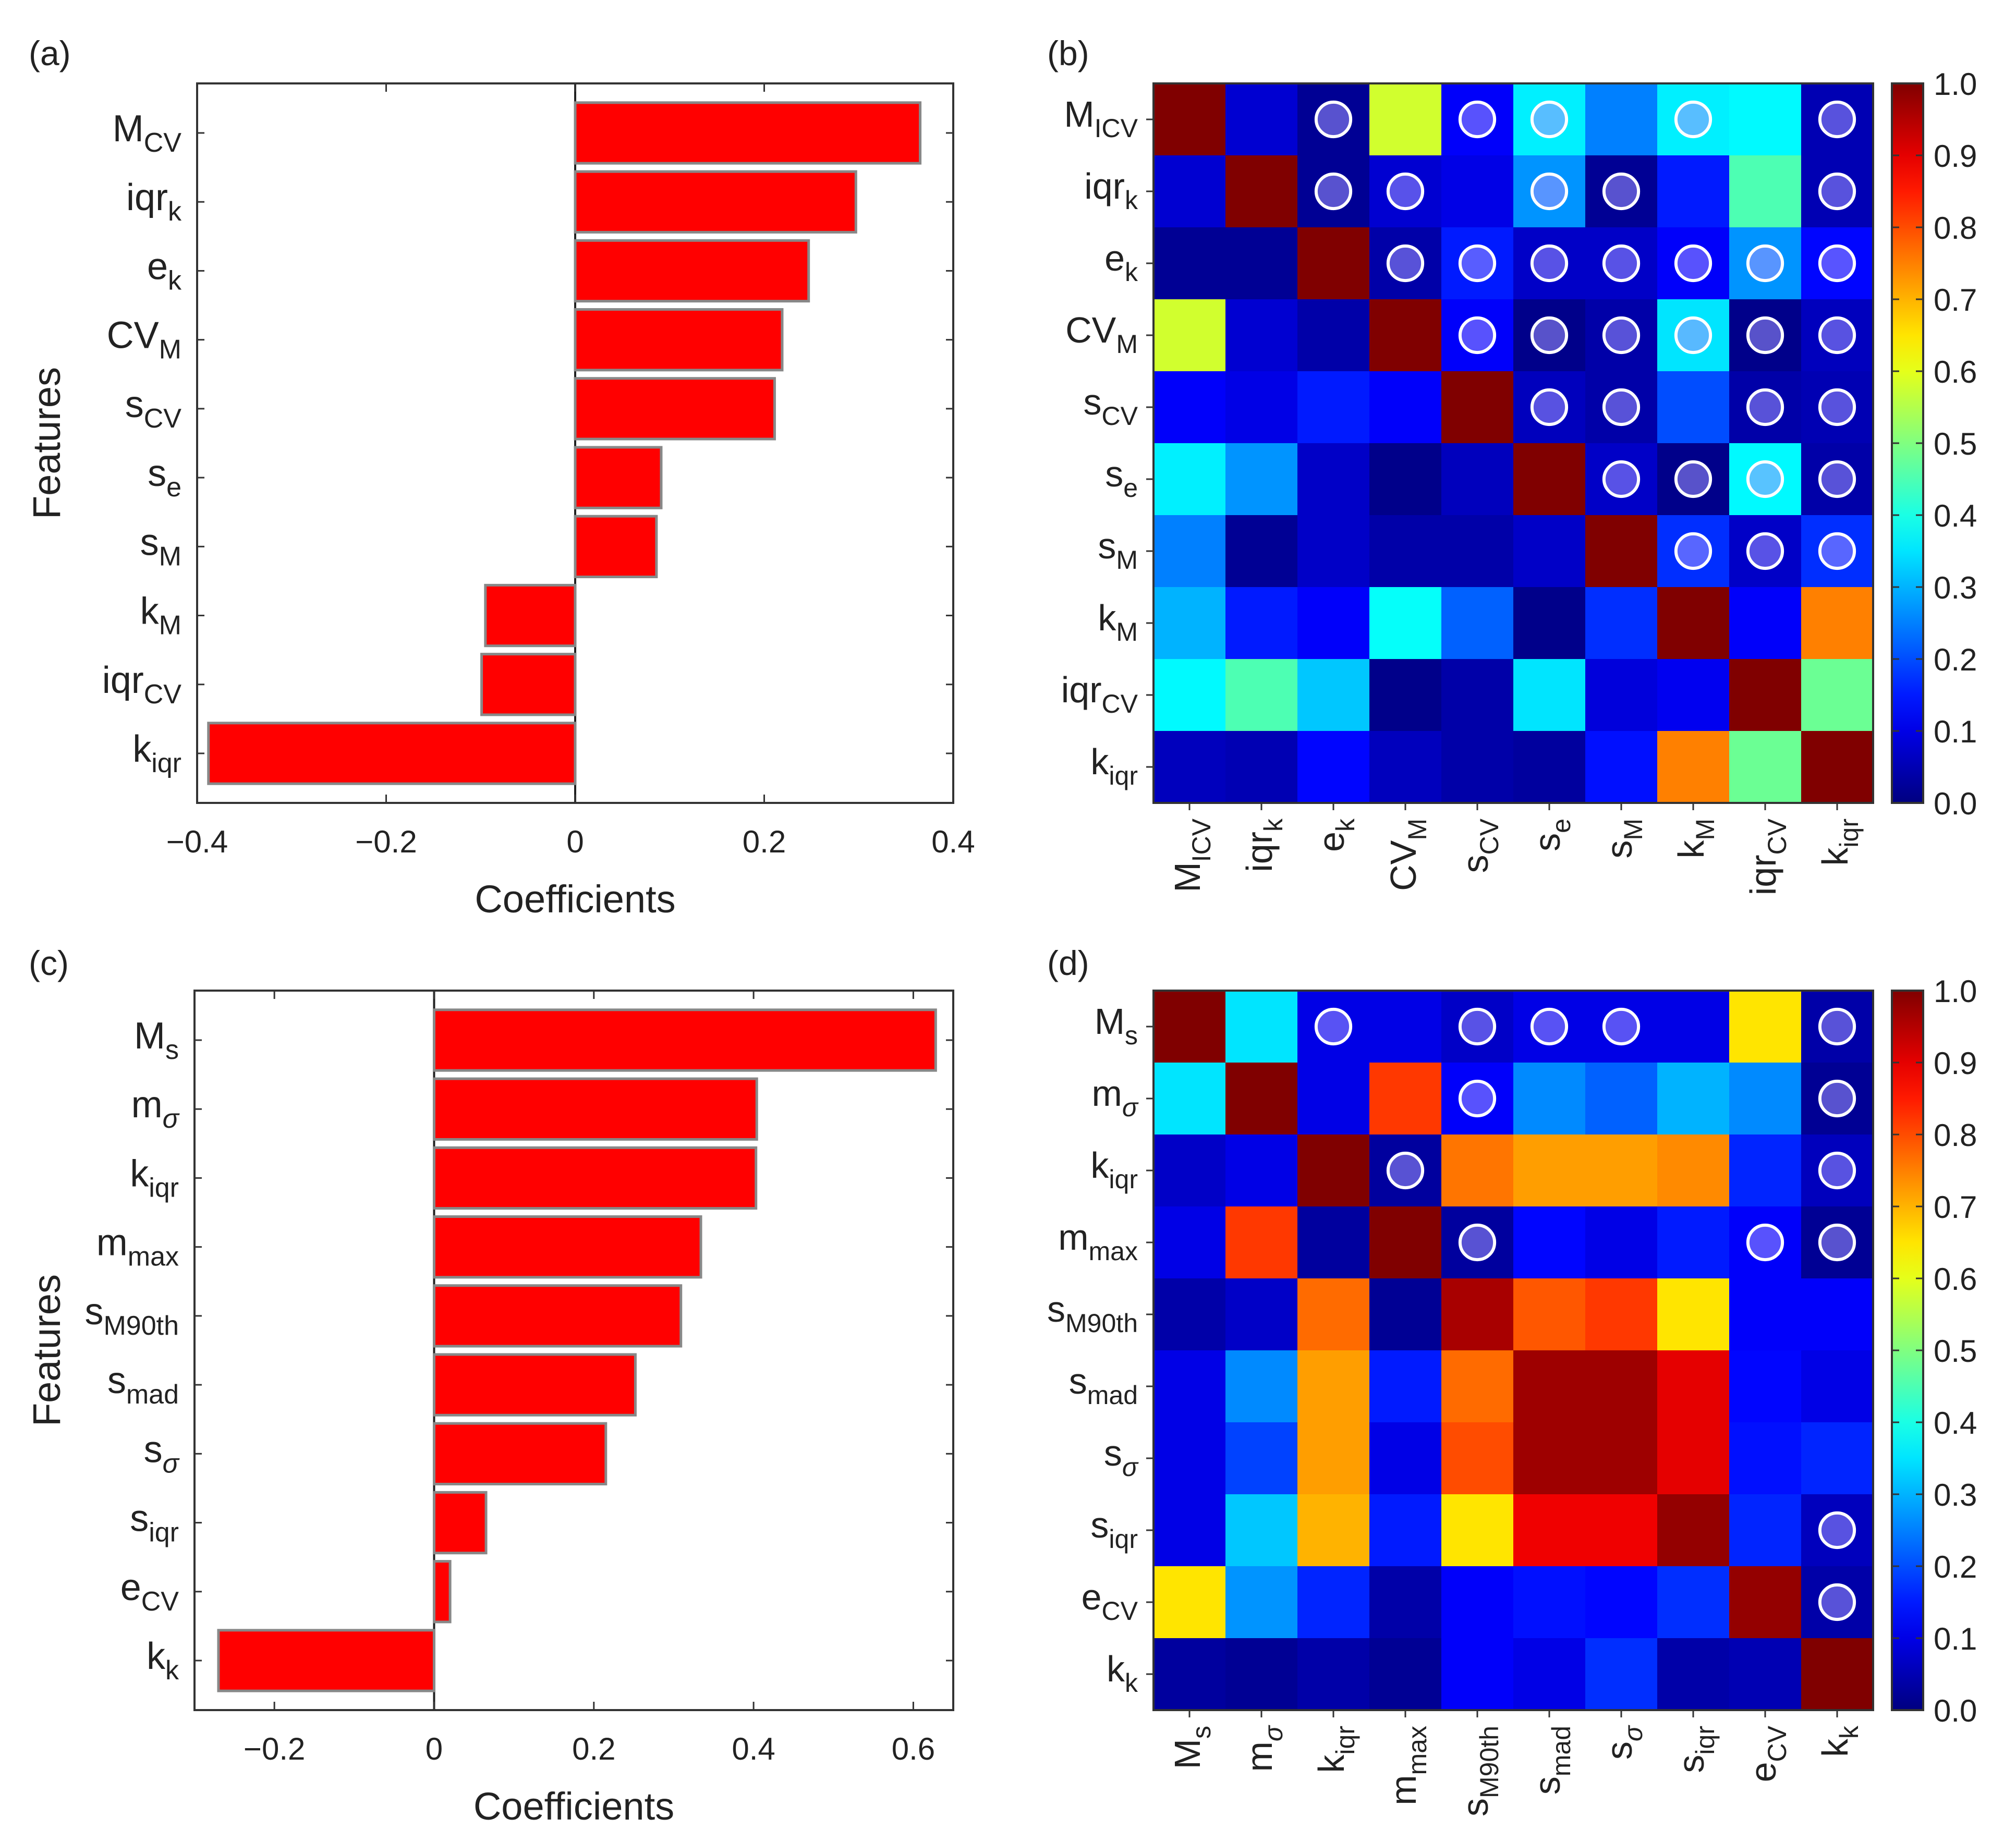 Image resolution: width=2016 pixels, height=1842 pixels. Describe the element at coordinates (1068, 53) in the screenshot. I see `panel-b-panel-label: (b)` at that location.